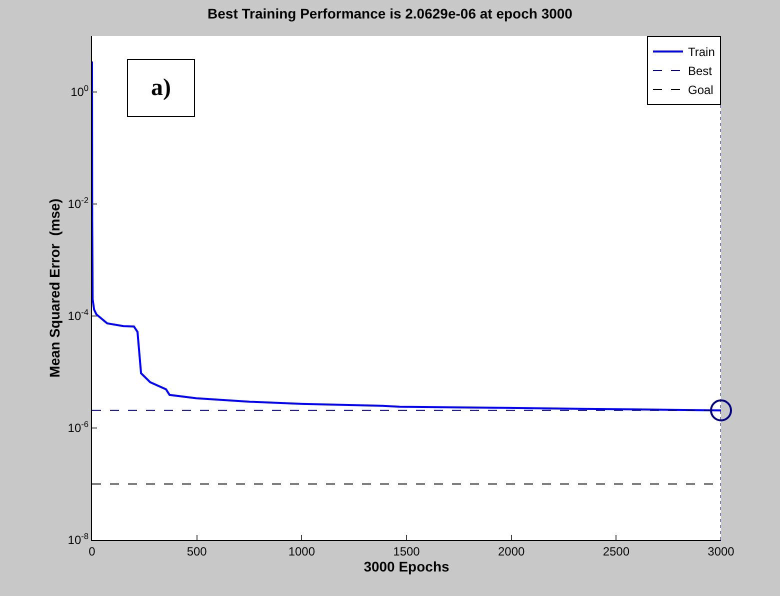  What do you see at coordinates (78, 427) in the screenshot?
I see `y-tick-label: 10$^{-6}$` at bounding box center [78, 427].